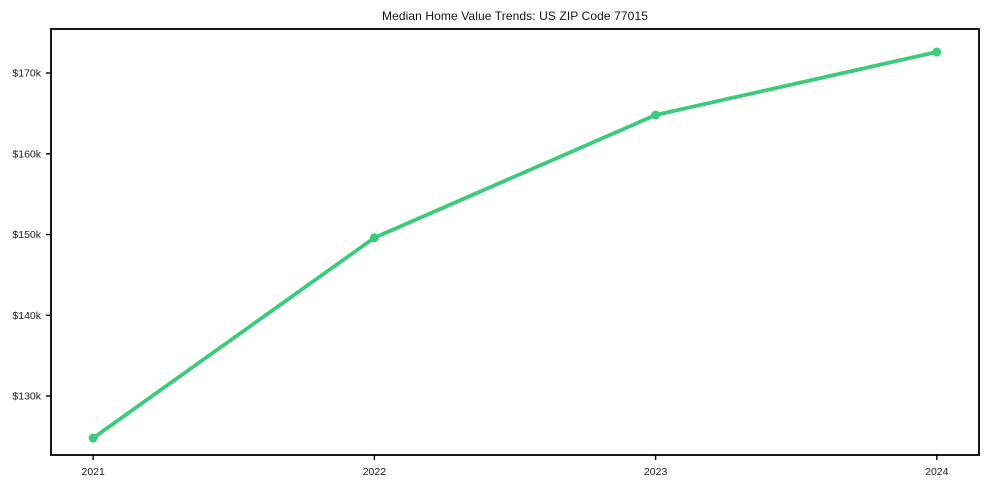 This screenshot has height=490, width=990. What do you see at coordinates (26, 154) in the screenshot?
I see `y-tick-label: $160k` at bounding box center [26, 154].